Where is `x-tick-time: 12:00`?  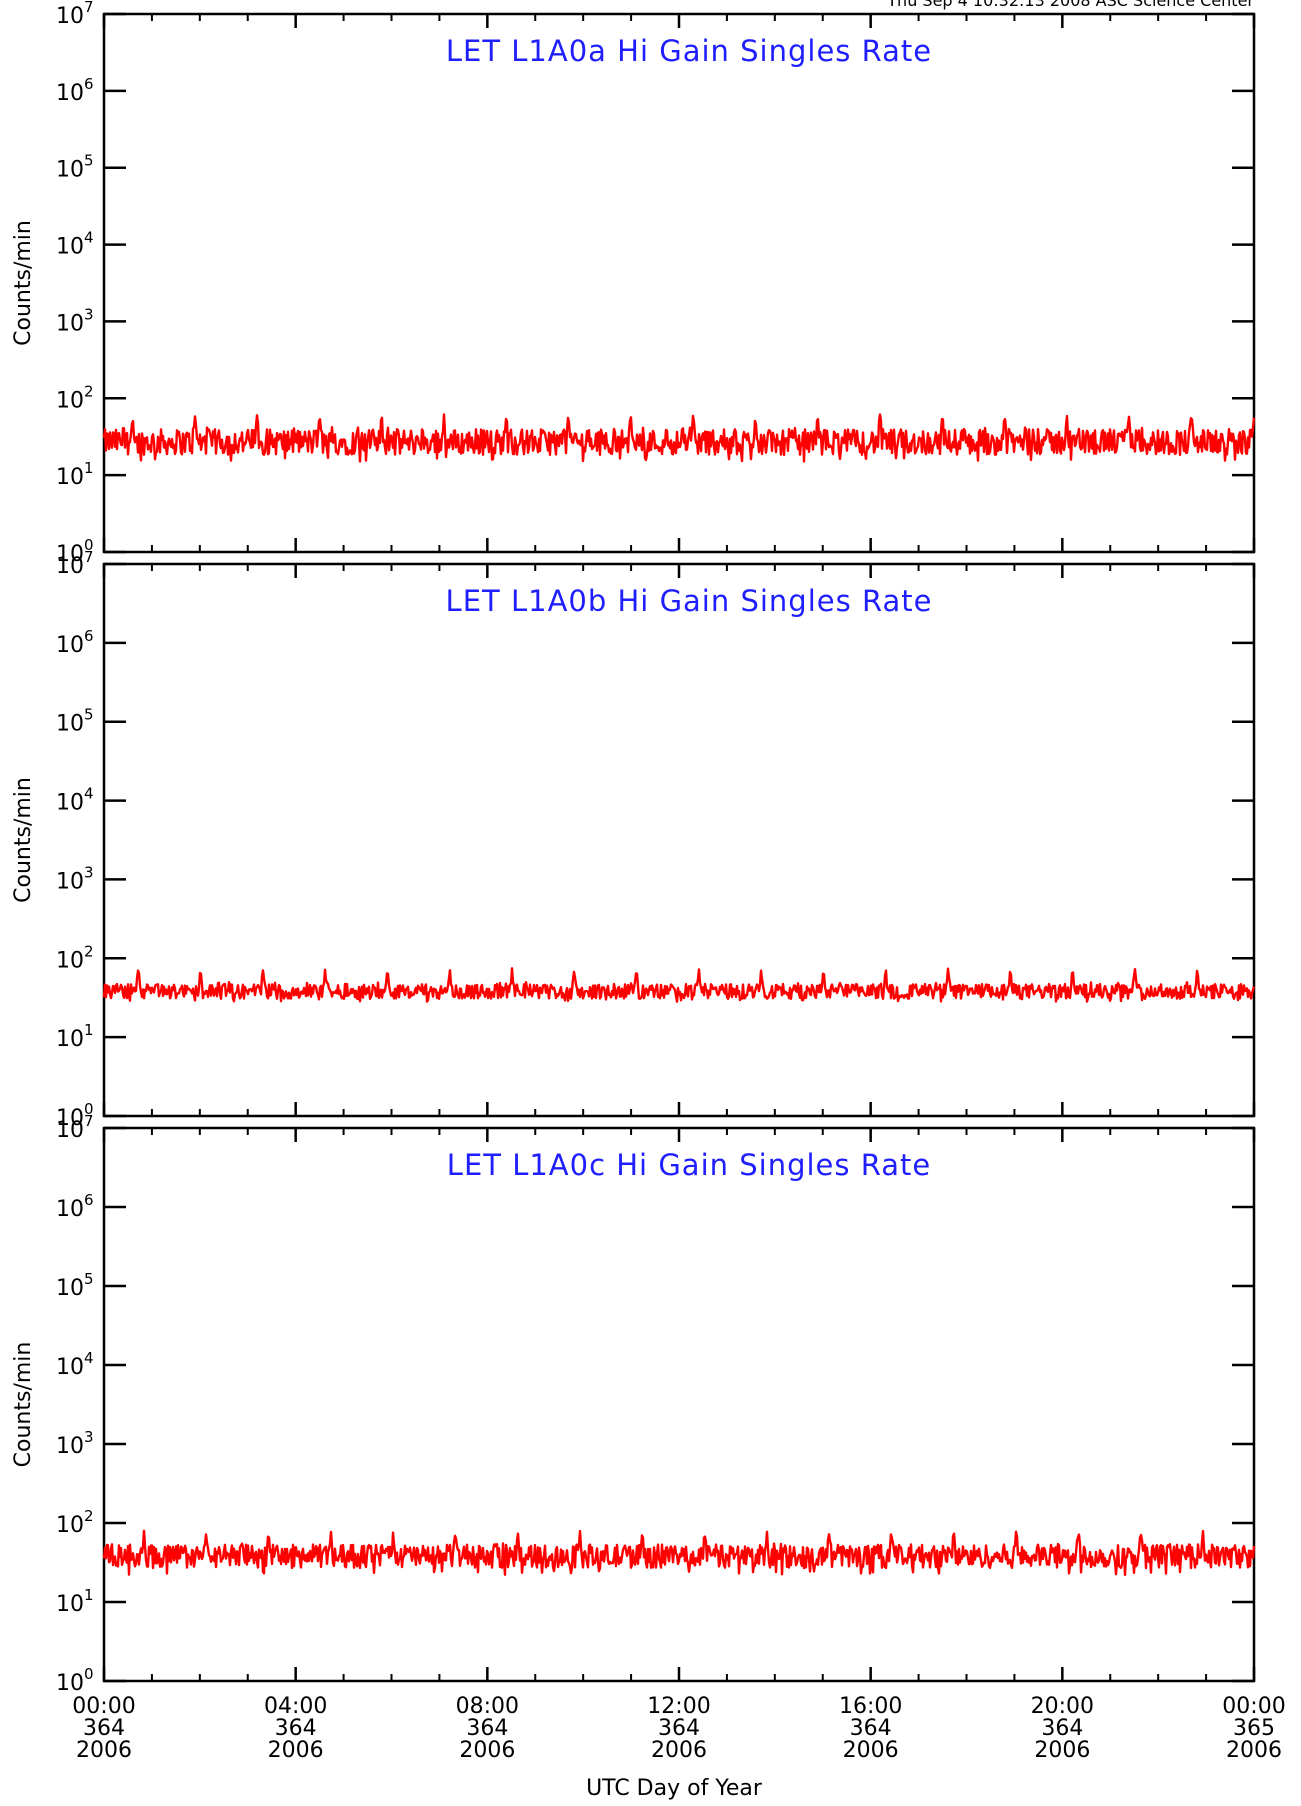
x-tick-time: 12:00 is located at coordinates (678, 1706).